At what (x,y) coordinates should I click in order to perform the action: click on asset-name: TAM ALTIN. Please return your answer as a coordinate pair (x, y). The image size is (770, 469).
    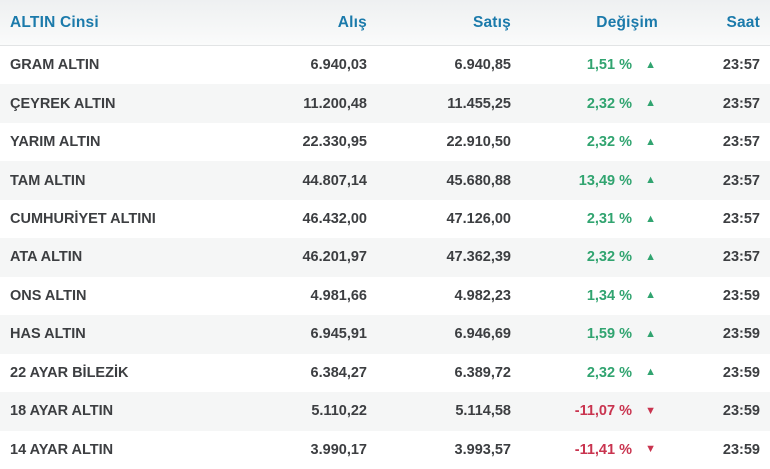
    Looking at the image, I should click on (48, 180).